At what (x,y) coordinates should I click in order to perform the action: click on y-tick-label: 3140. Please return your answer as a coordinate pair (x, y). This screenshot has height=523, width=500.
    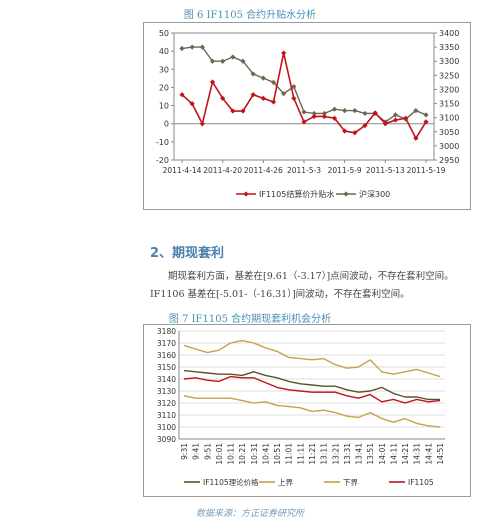
    Looking at the image, I should click on (166, 379).